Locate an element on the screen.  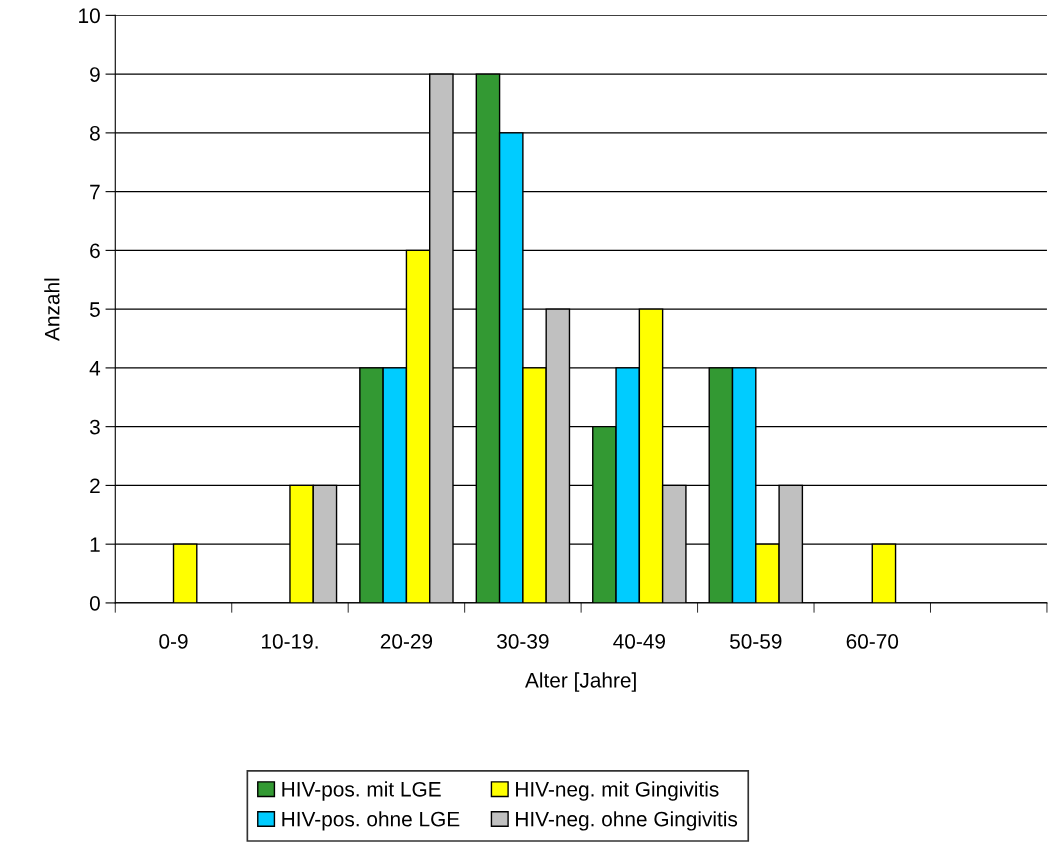
y-tick-label: 7 is located at coordinates (95, 192).